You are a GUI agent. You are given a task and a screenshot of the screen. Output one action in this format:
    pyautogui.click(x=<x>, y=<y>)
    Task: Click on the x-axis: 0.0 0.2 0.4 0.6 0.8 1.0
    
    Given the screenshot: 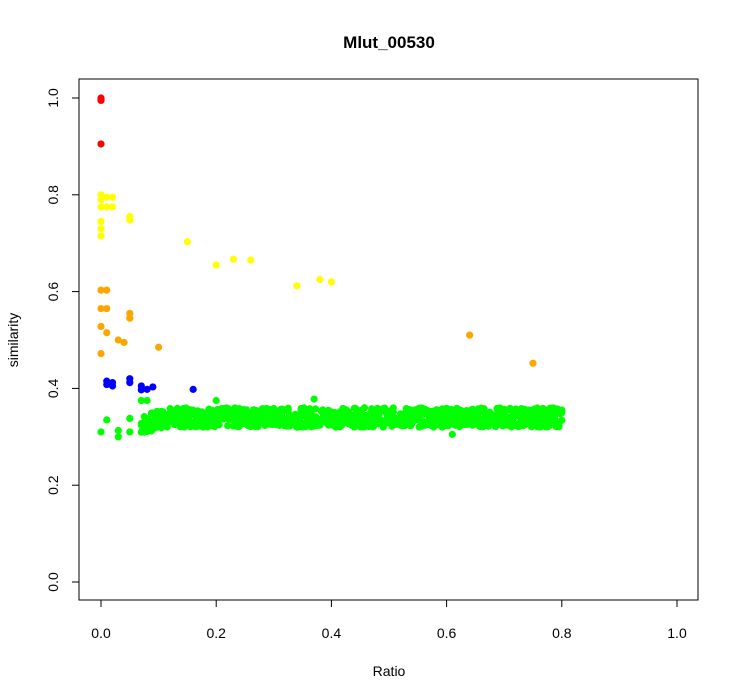 What is the action you would take?
    pyautogui.click(x=389, y=620)
    